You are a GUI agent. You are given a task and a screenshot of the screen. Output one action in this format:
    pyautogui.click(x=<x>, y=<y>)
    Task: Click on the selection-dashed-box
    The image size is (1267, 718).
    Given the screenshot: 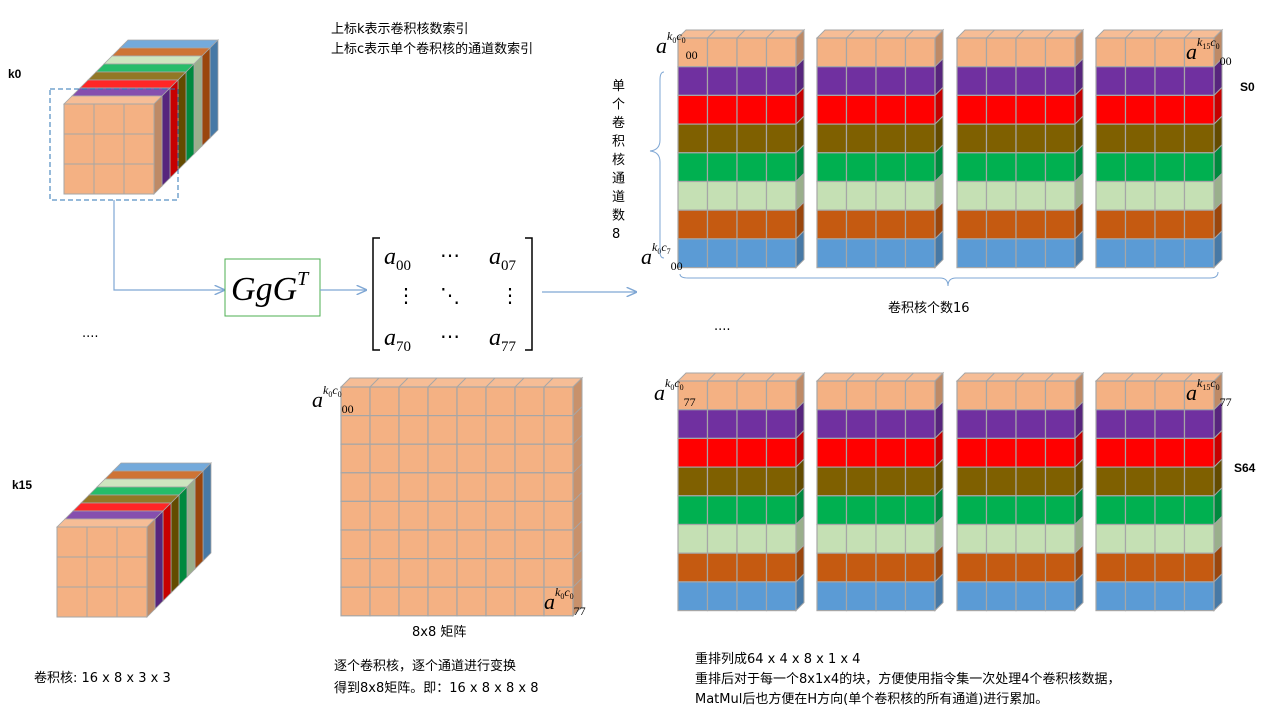 What is the action you would take?
    pyautogui.click(x=114, y=144)
    